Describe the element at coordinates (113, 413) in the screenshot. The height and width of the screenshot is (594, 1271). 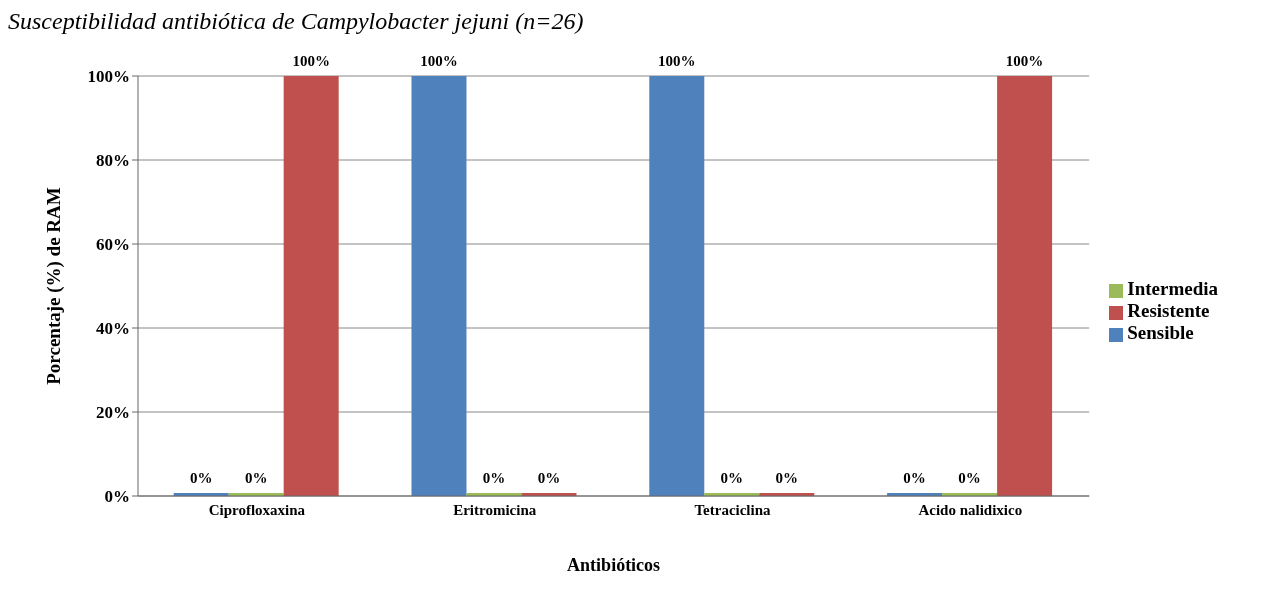
I see `y-tick-label: 20%` at that location.